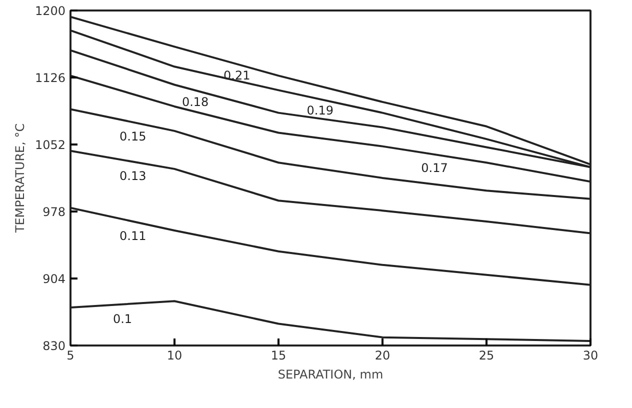 The image size is (632, 408). What do you see at coordinates (320, 111) in the screenshot?
I see `series-label: 0.19` at bounding box center [320, 111].